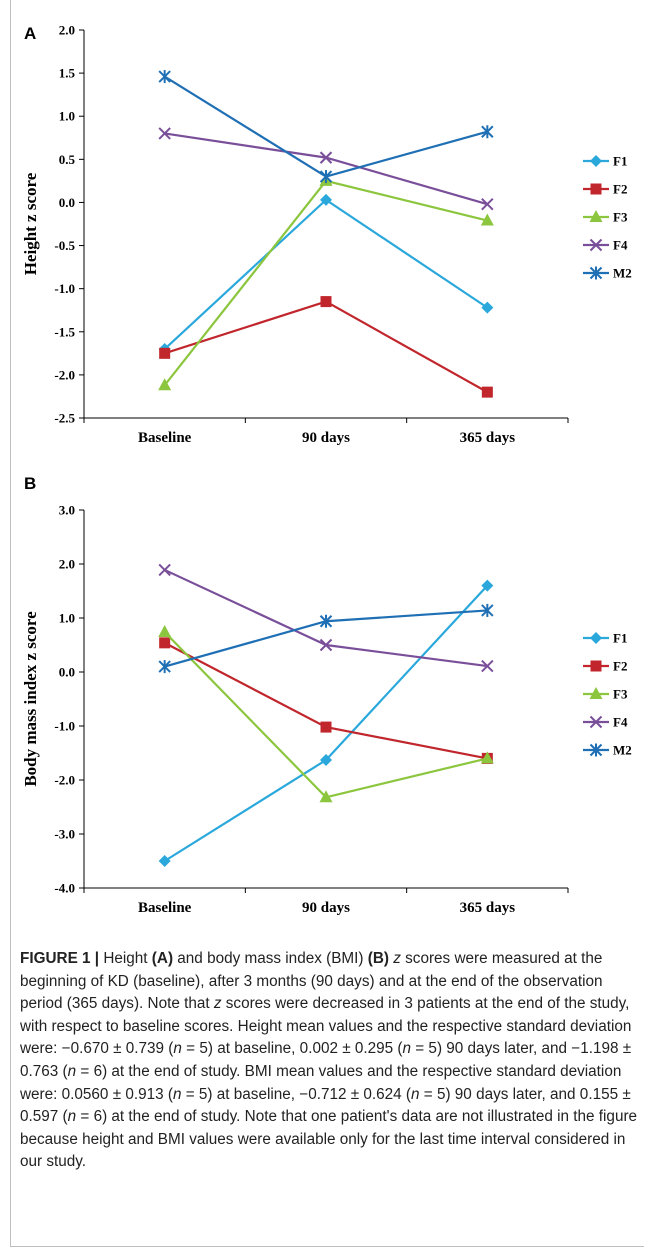 This screenshot has width=655, height=1259. What do you see at coordinates (326, 169) in the screenshot?
I see `series-f4` at bounding box center [326, 169].